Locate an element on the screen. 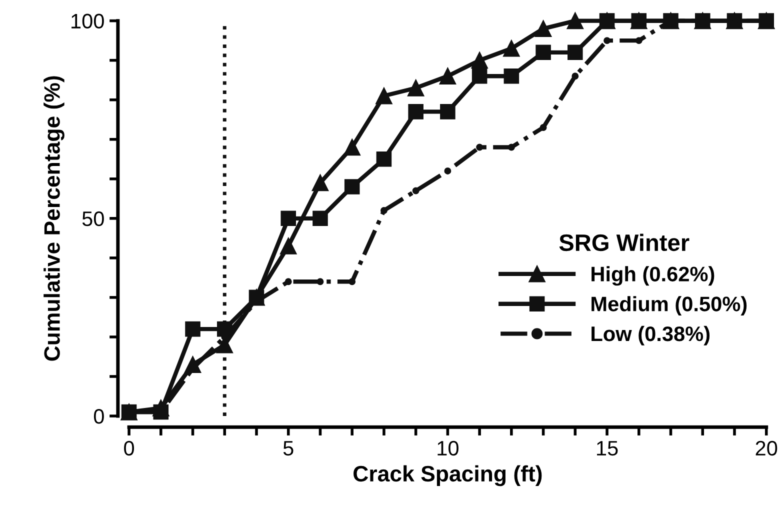 Image resolution: width=782 pixels, height=520 pixels. y-axis-title: Cumulative Percentage (%) is located at coordinates (54, 218).